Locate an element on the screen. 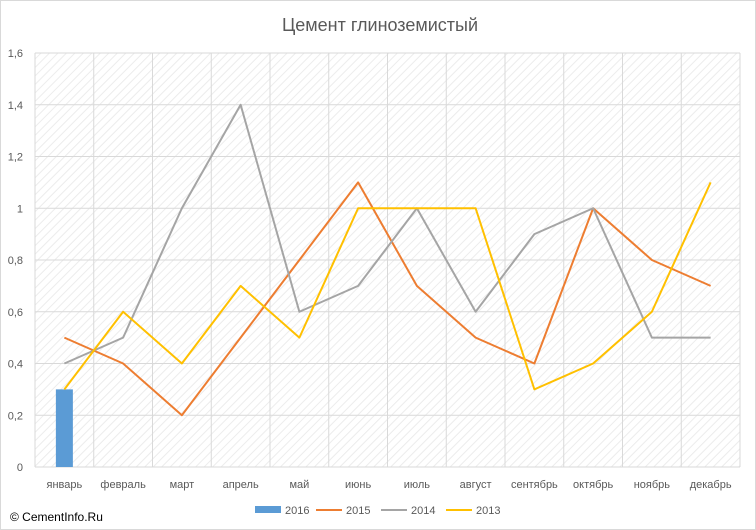  y-tick-label: 0,6 is located at coordinates (15, 313).